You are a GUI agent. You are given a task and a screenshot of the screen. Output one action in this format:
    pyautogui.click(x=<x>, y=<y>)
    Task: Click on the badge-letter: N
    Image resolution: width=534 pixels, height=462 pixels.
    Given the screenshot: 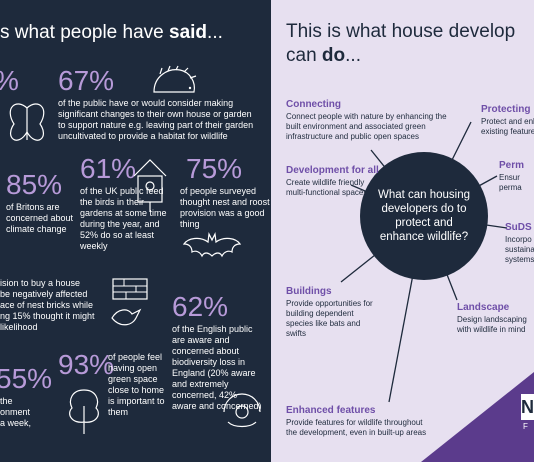 What is the action you would take?
    pyautogui.click(x=527, y=407)
    